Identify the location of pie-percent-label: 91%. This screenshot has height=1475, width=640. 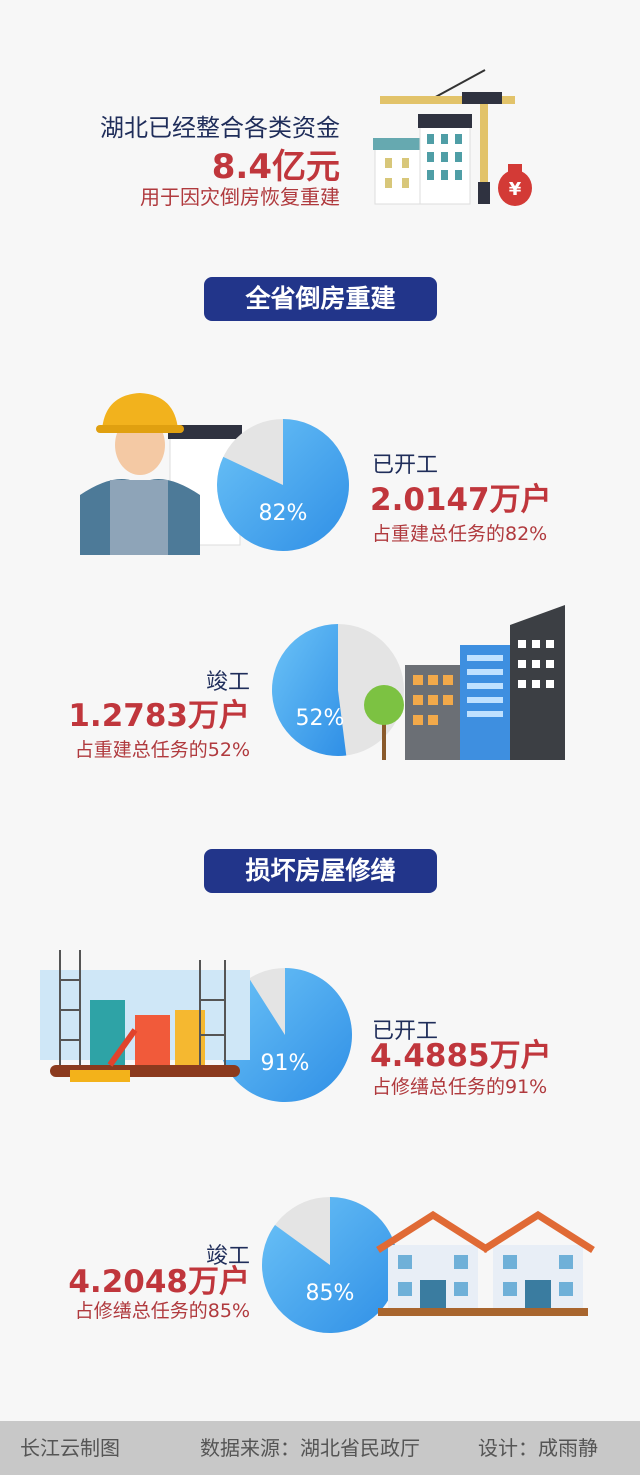
(285, 1063).